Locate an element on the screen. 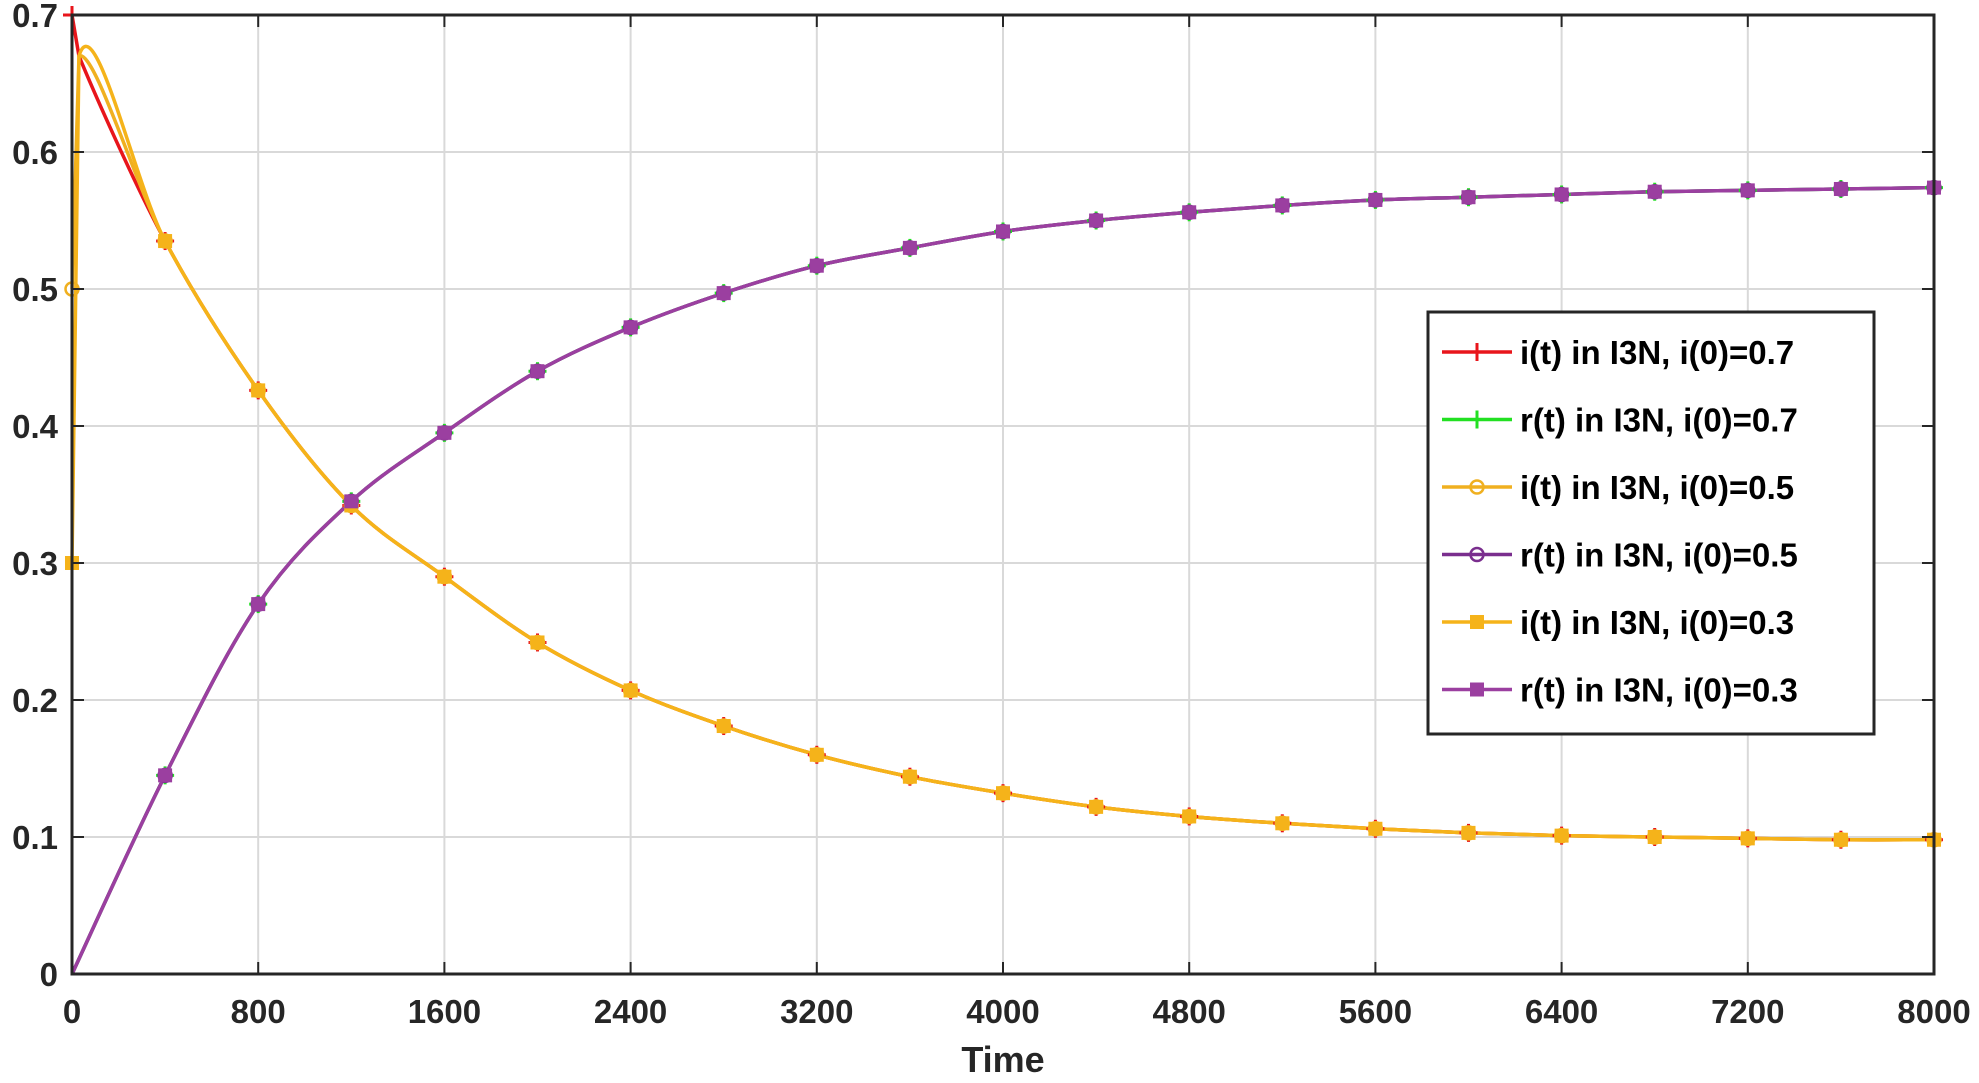  y-tick-label: 0.7 is located at coordinates (35, 17).